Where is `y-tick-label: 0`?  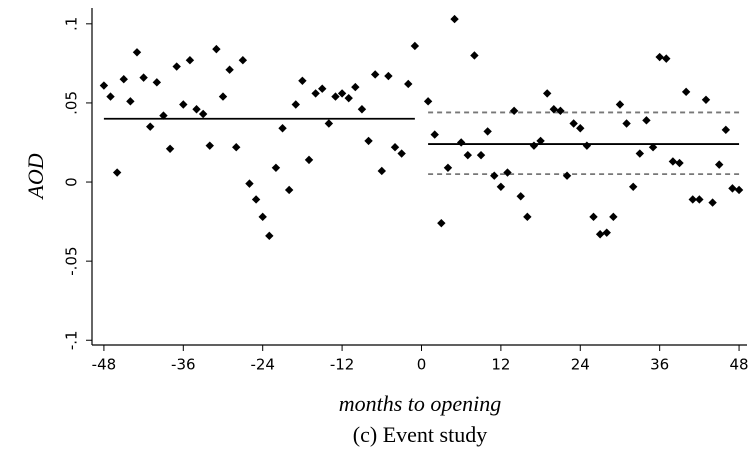
y-tick-label: 0 is located at coordinates (72, 182).